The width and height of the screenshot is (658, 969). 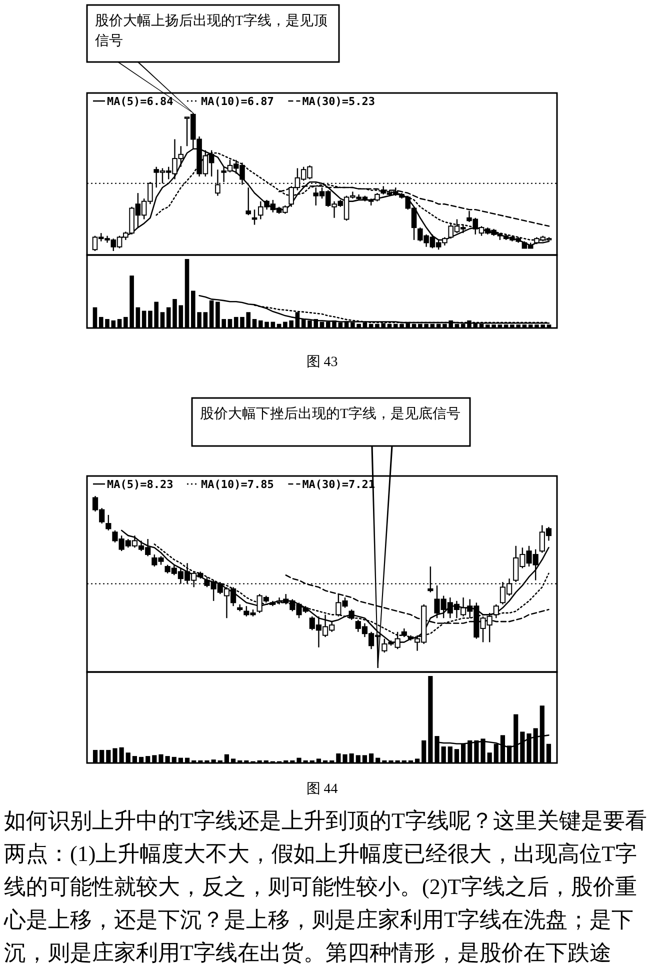 I want to click on text: 股价大幅上扬后出现的T字线，是见顶信号, so click(x=211, y=31).